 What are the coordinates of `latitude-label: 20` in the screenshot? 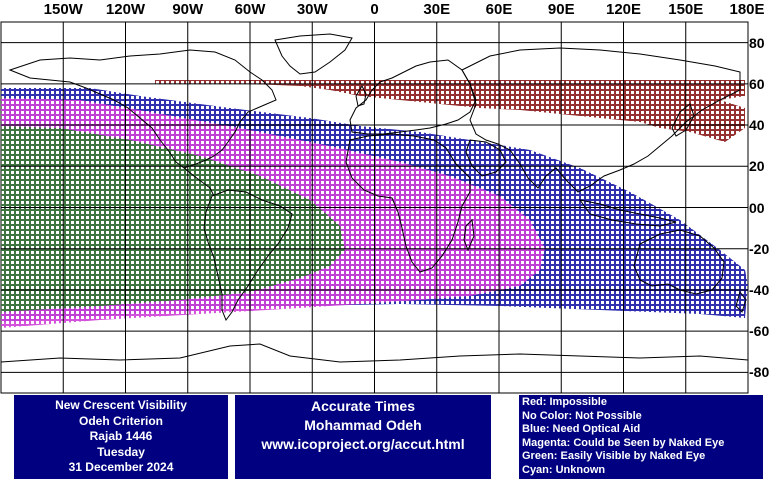 It's located at (757, 166).